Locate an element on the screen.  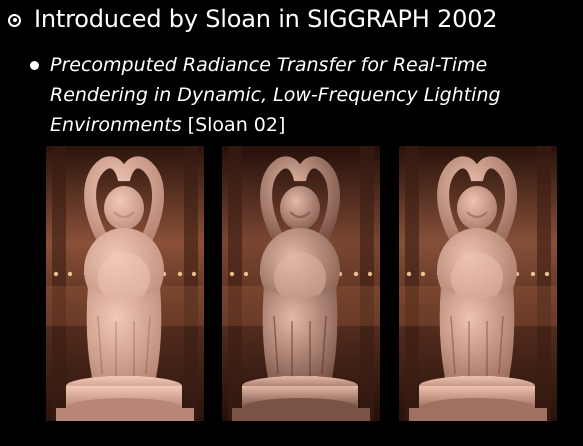
ring-bullet-icon is located at coordinates (14, 20).